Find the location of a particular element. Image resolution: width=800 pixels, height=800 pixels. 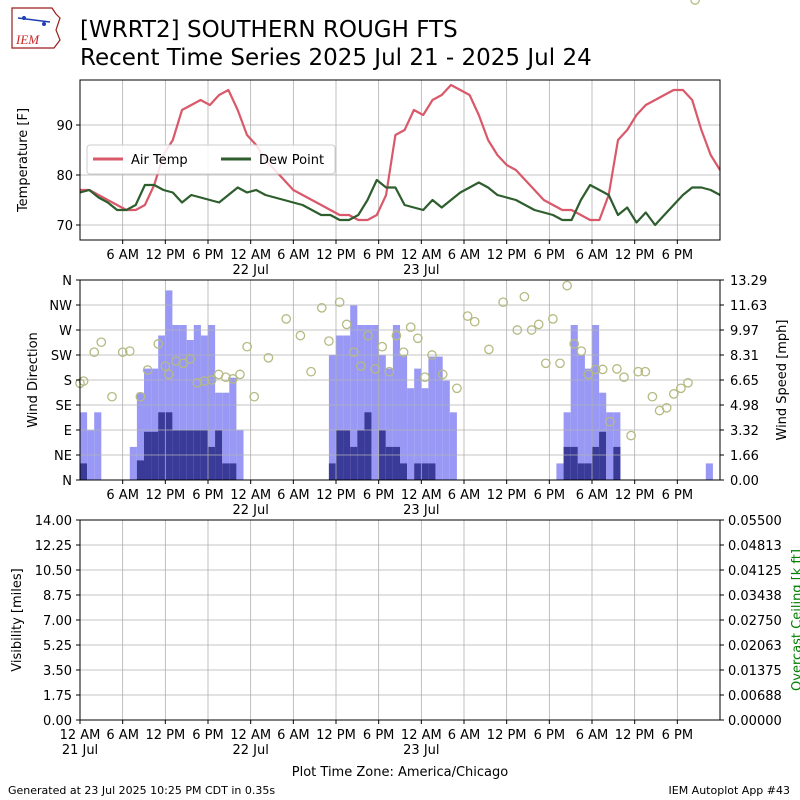

visibility-axis-title: Visibility [miles] is located at coordinates (17, 619).